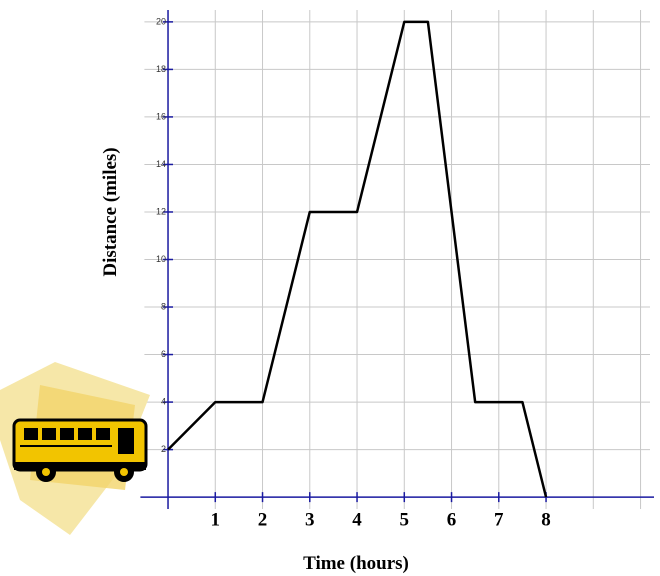  What do you see at coordinates (161, 259) in the screenshot?
I see `y-tick-label: 10` at bounding box center [161, 259].